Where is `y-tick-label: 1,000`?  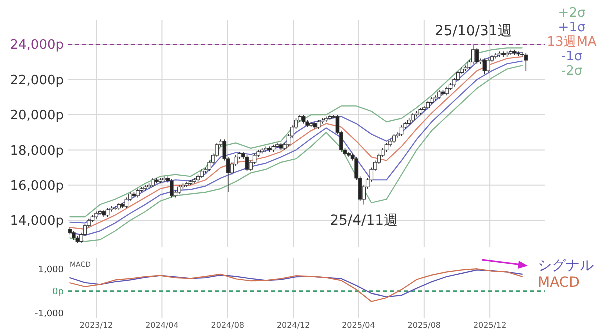
y-tick-label: 1,000 is located at coordinates (51, 270).